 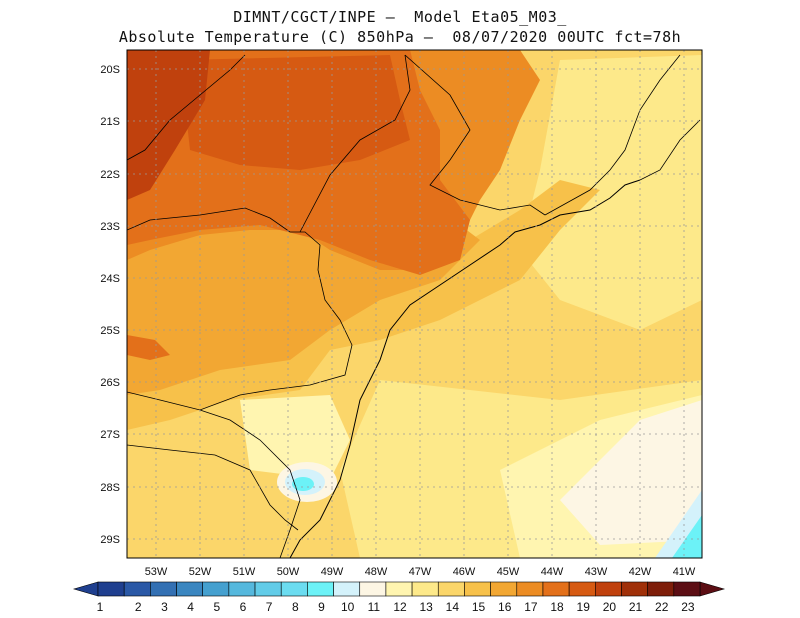 What do you see at coordinates (453, 607) in the screenshot?
I see `colorbar-label: 14` at bounding box center [453, 607].